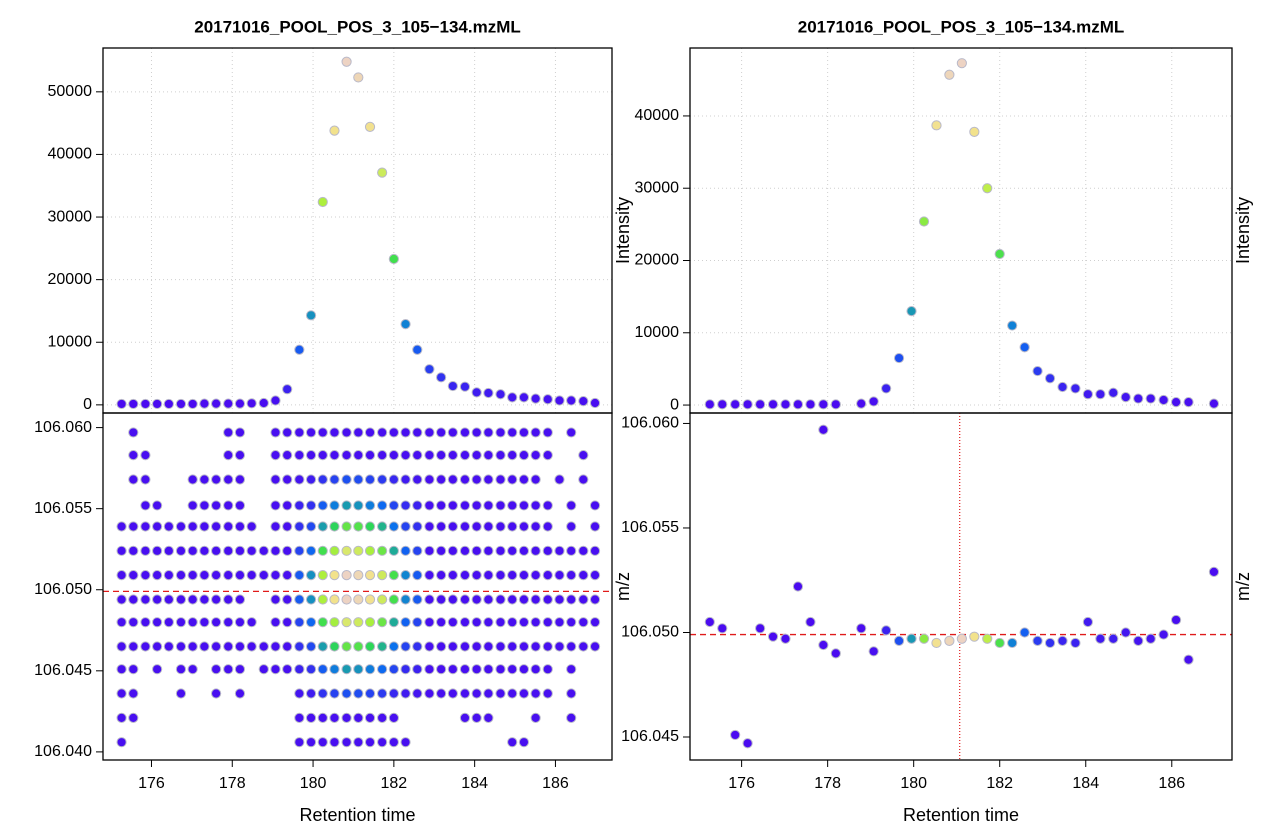 Image resolution: width=1263 pixels, height=833 pixels. I want to click on y-tick-label: 106.050, so click(63, 589).